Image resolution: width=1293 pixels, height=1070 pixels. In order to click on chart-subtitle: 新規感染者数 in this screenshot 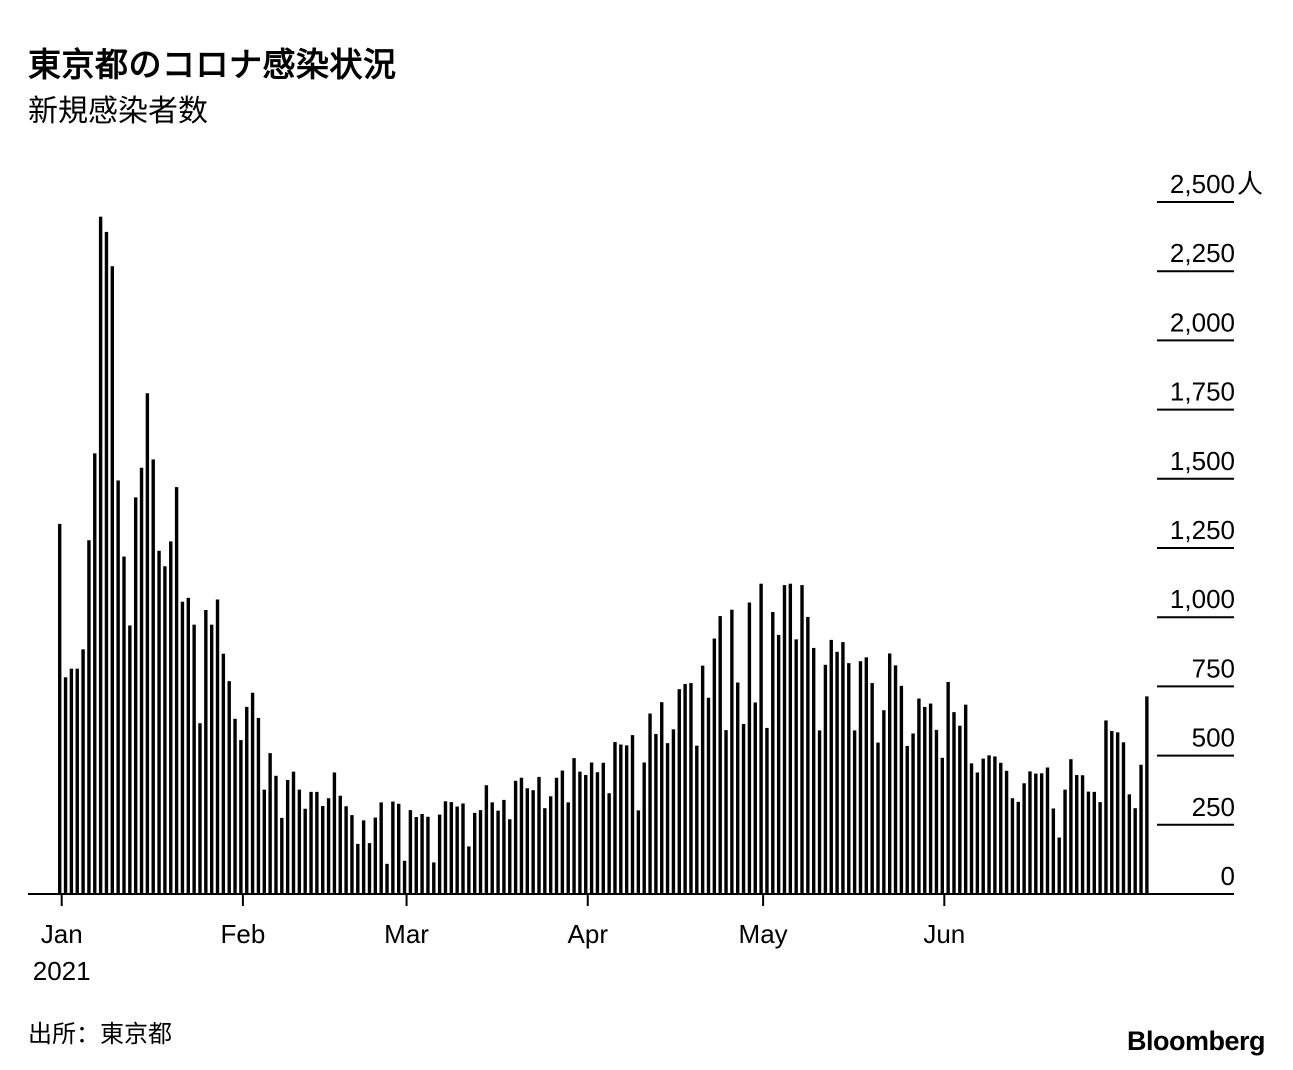, I will do `click(118, 111)`.